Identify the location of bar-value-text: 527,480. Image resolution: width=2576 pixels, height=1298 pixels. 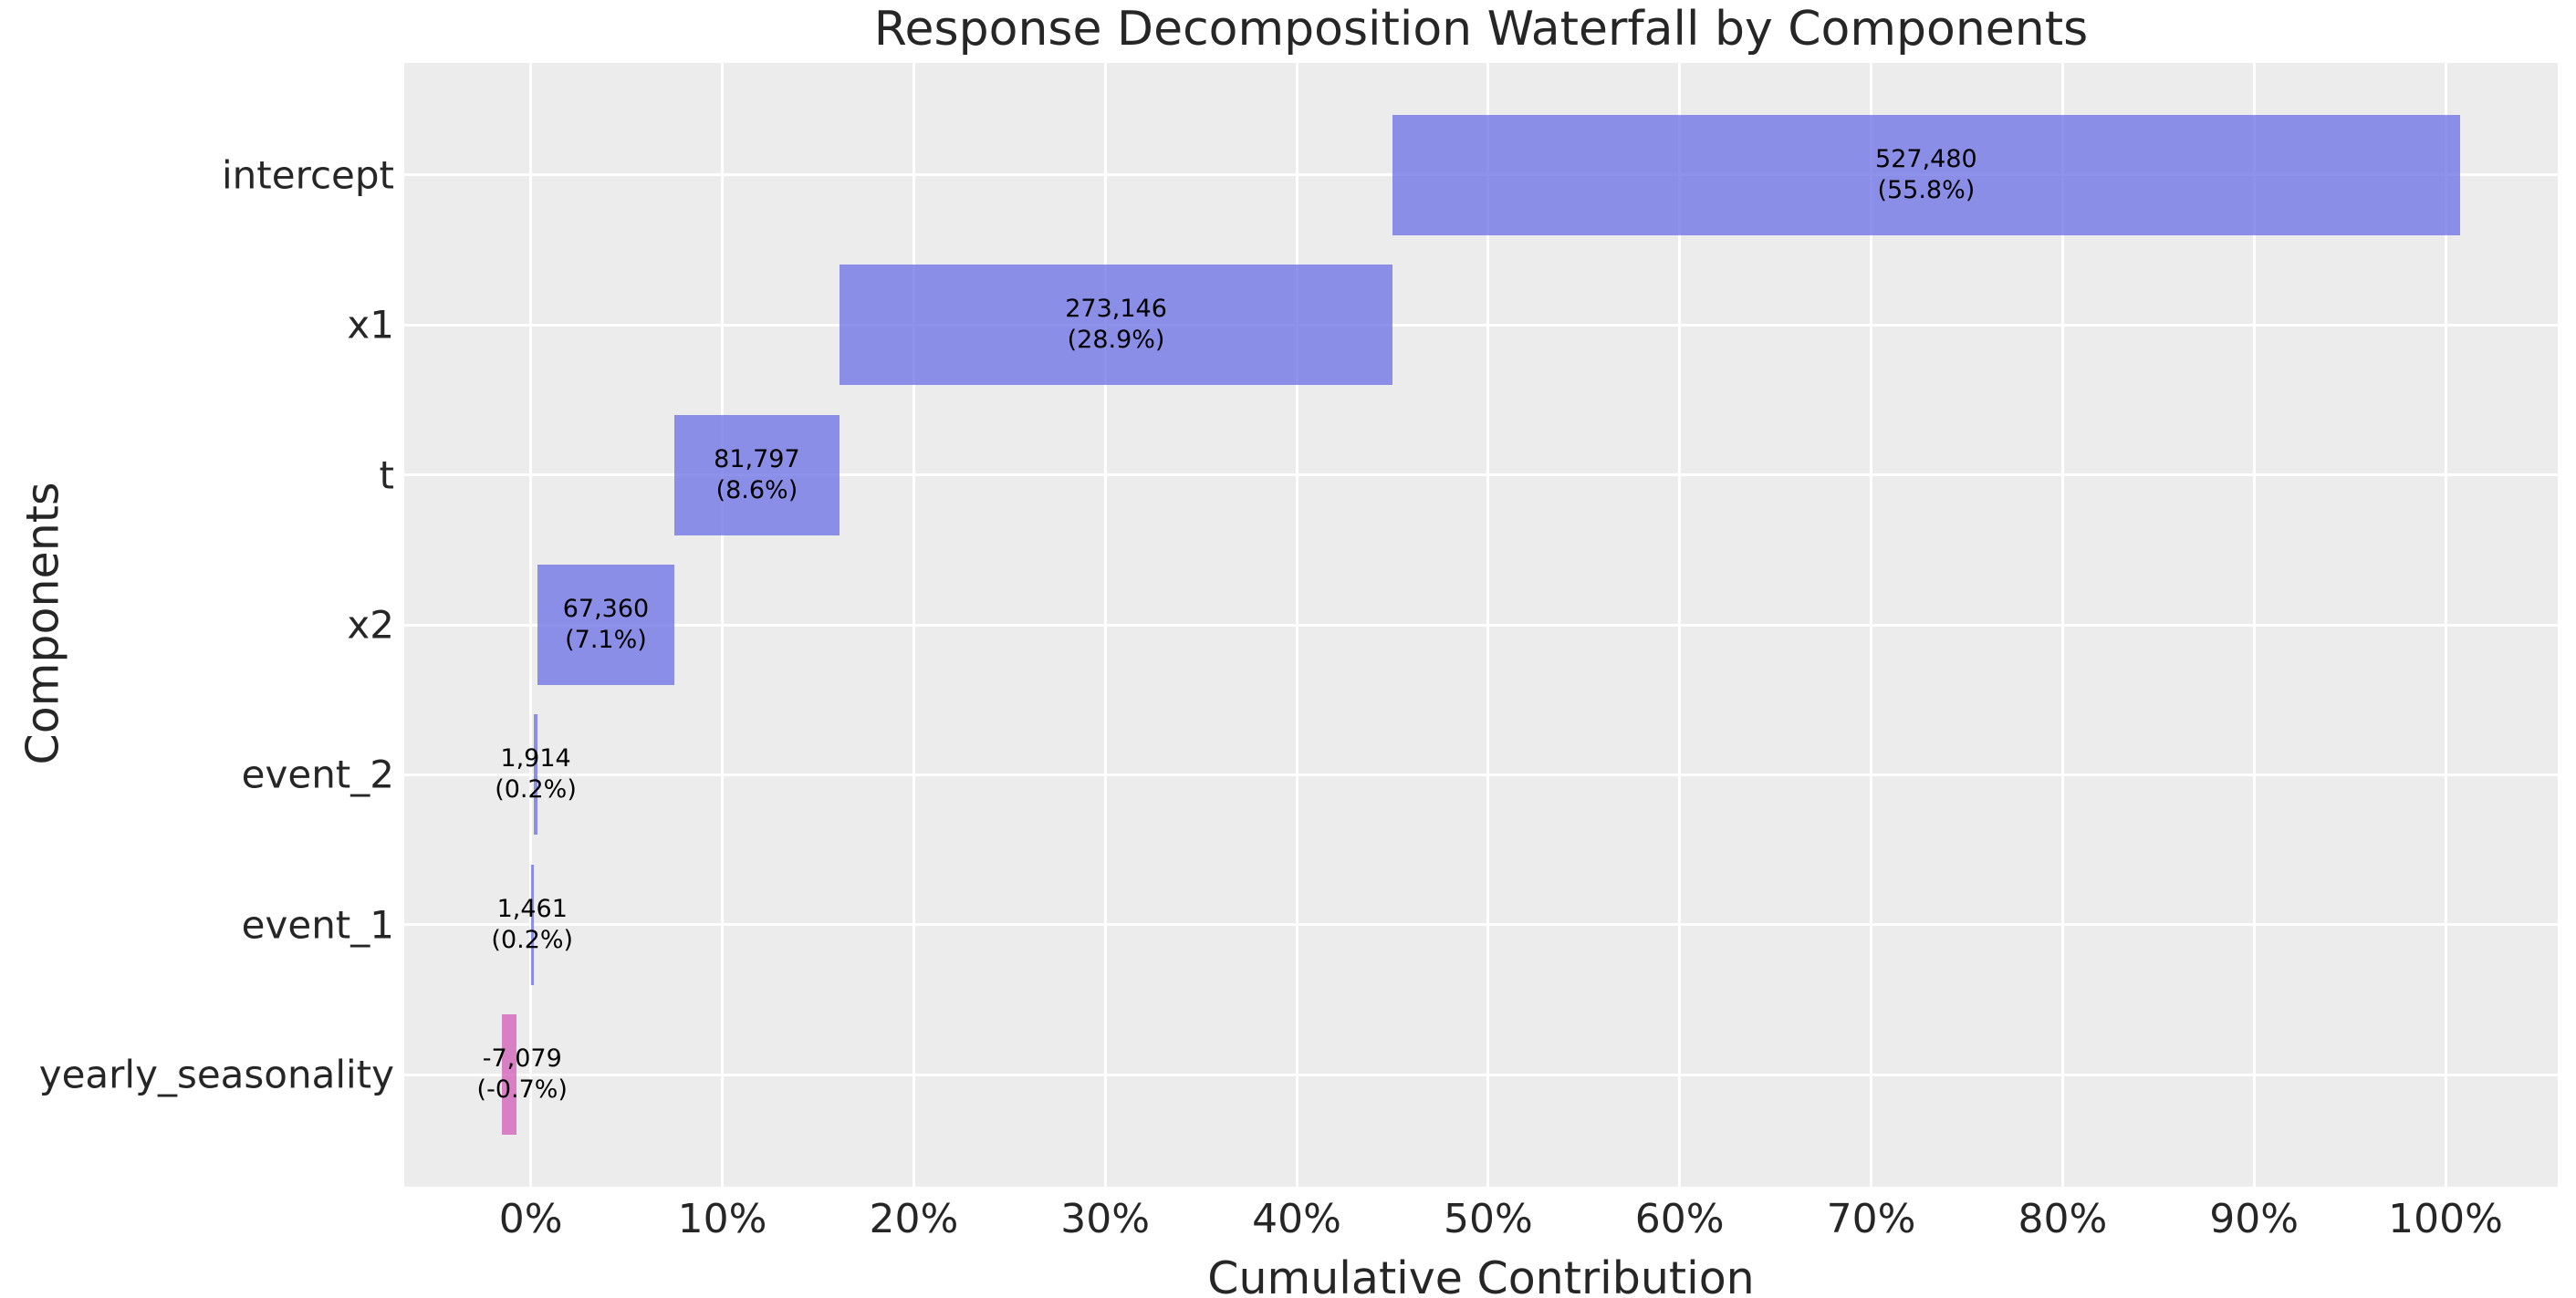
(1926, 158).